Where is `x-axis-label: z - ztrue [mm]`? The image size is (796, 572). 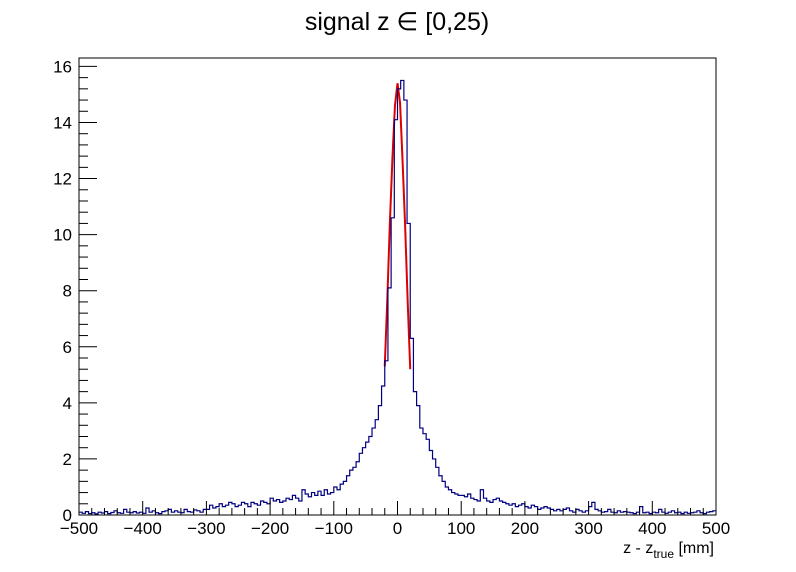 x-axis-label: z - ztrue [mm] is located at coordinates (668, 550).